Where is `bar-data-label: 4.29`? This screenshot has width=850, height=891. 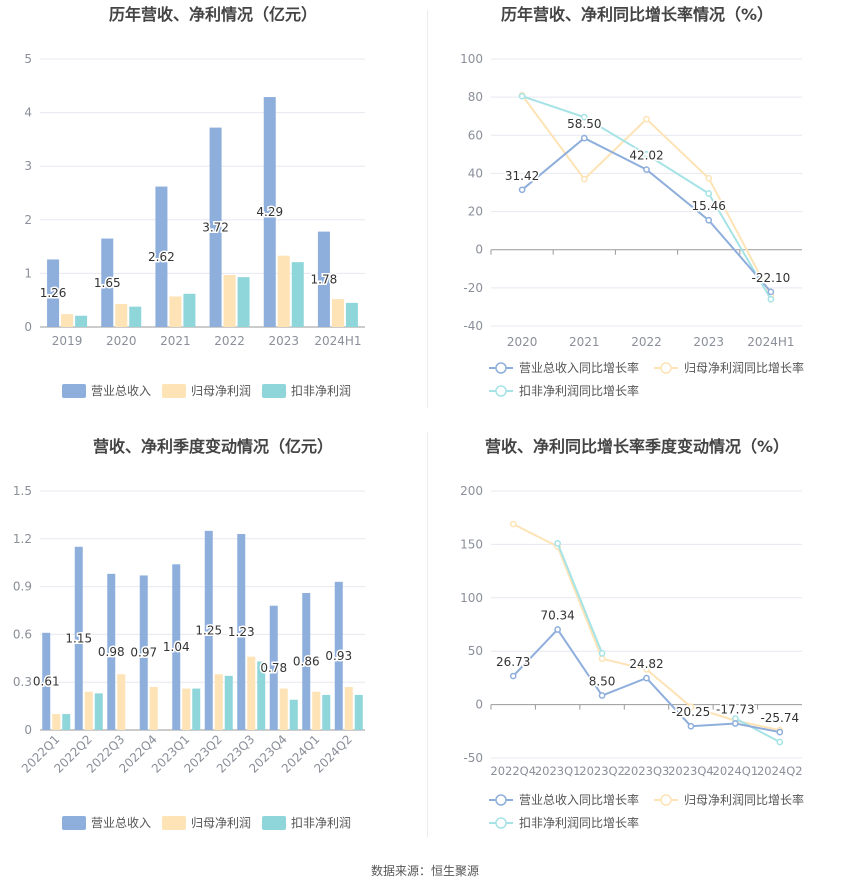
bar-data-label: 4.29 is located at coordinates (269, 212).